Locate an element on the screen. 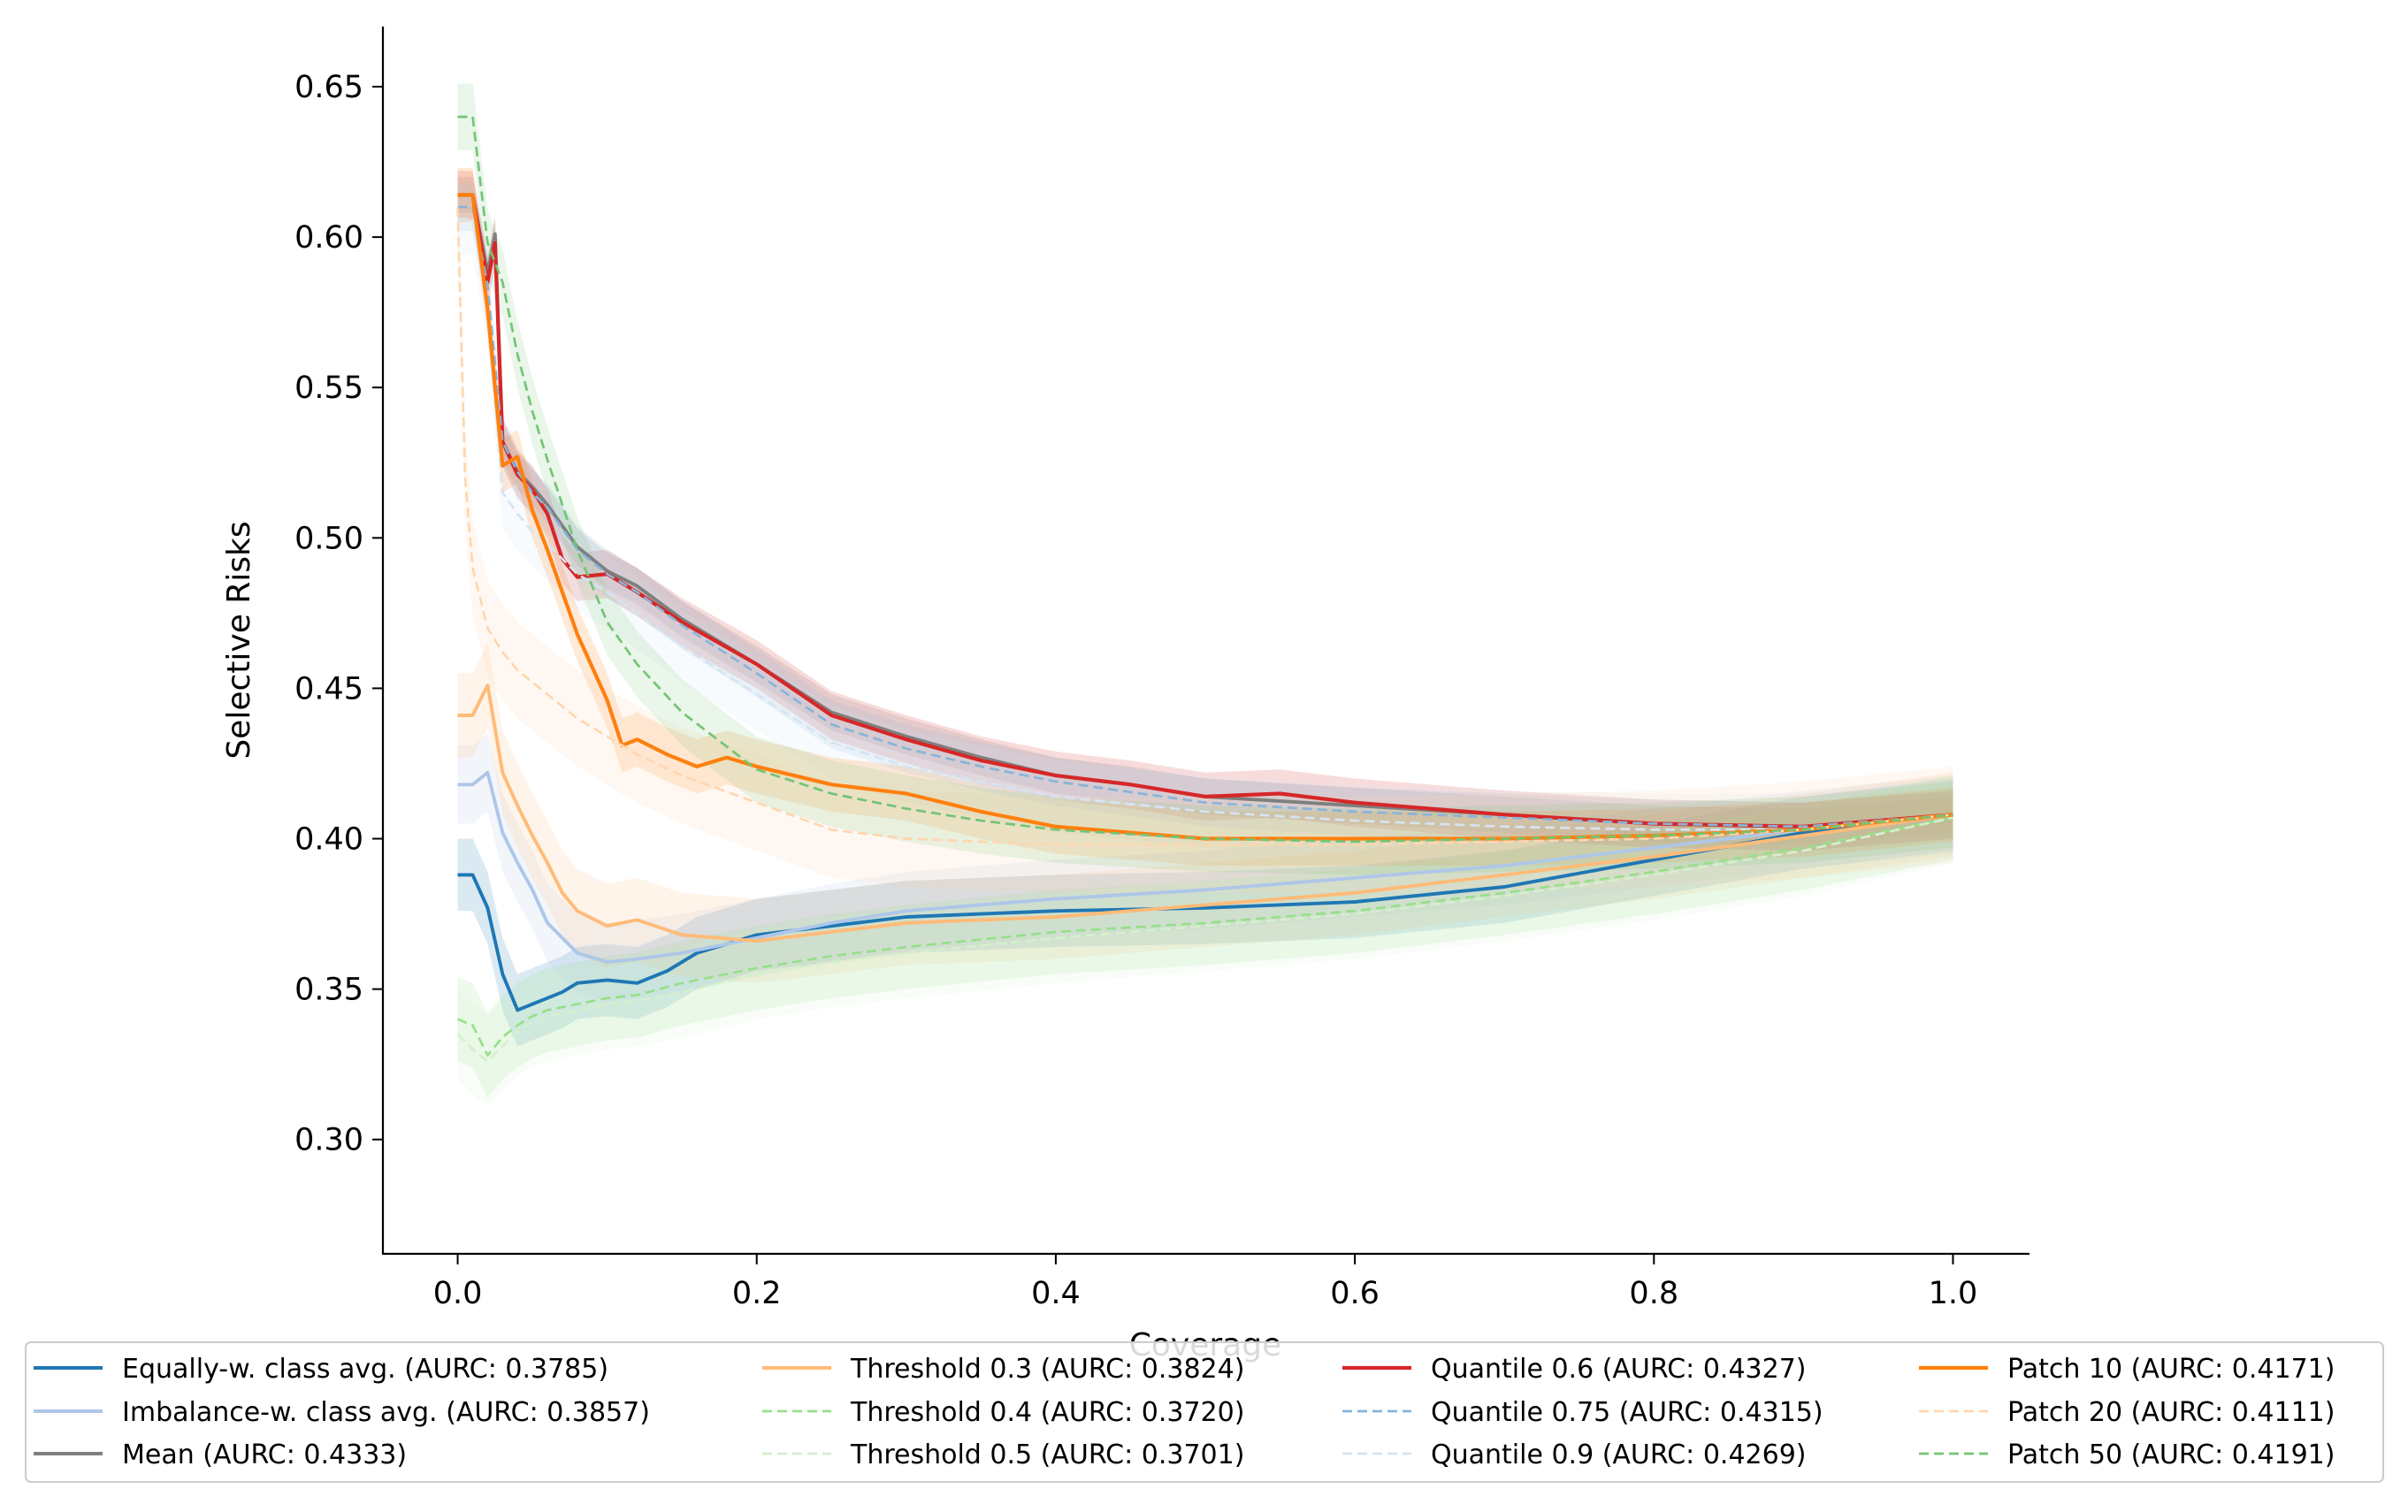 Image resolution: width=2408 pixels, height=1512 pixels. legend-frame is located at coordinates (1204, 1412).